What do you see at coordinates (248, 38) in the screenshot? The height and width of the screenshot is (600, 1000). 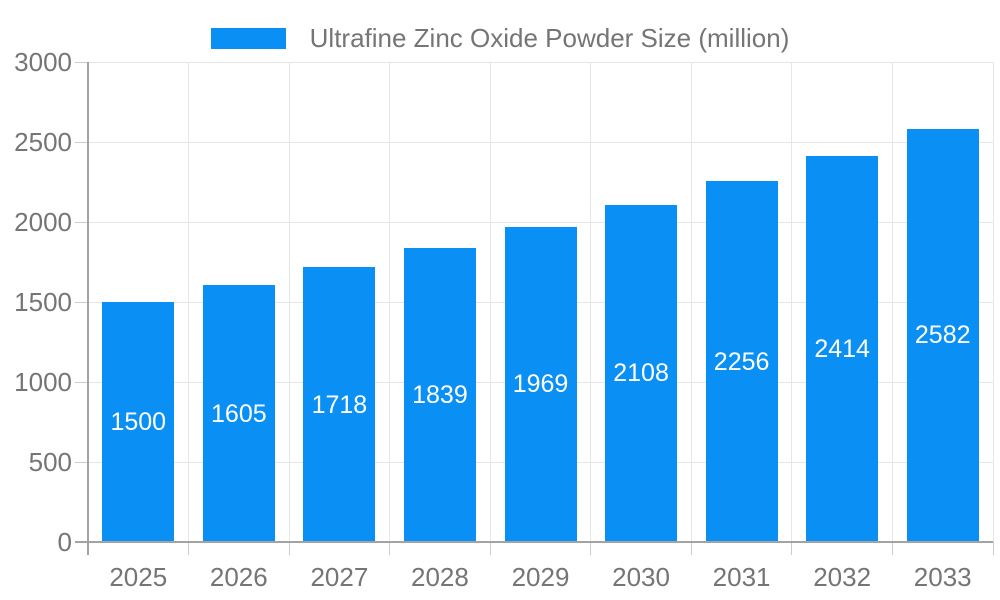 I see `legend-swatch` at bounding box center [248, 38].